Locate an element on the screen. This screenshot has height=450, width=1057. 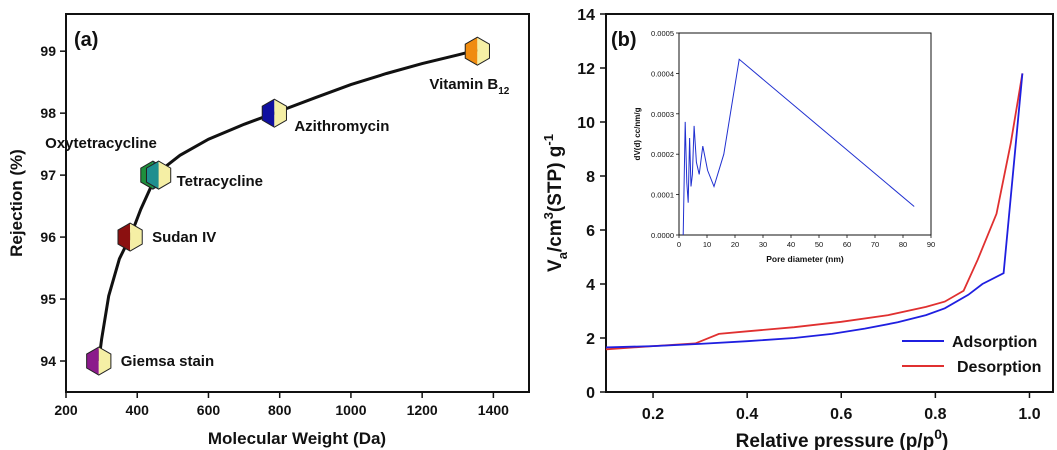
y-label-3-sup: 3 is located at coordinates (548, 215).